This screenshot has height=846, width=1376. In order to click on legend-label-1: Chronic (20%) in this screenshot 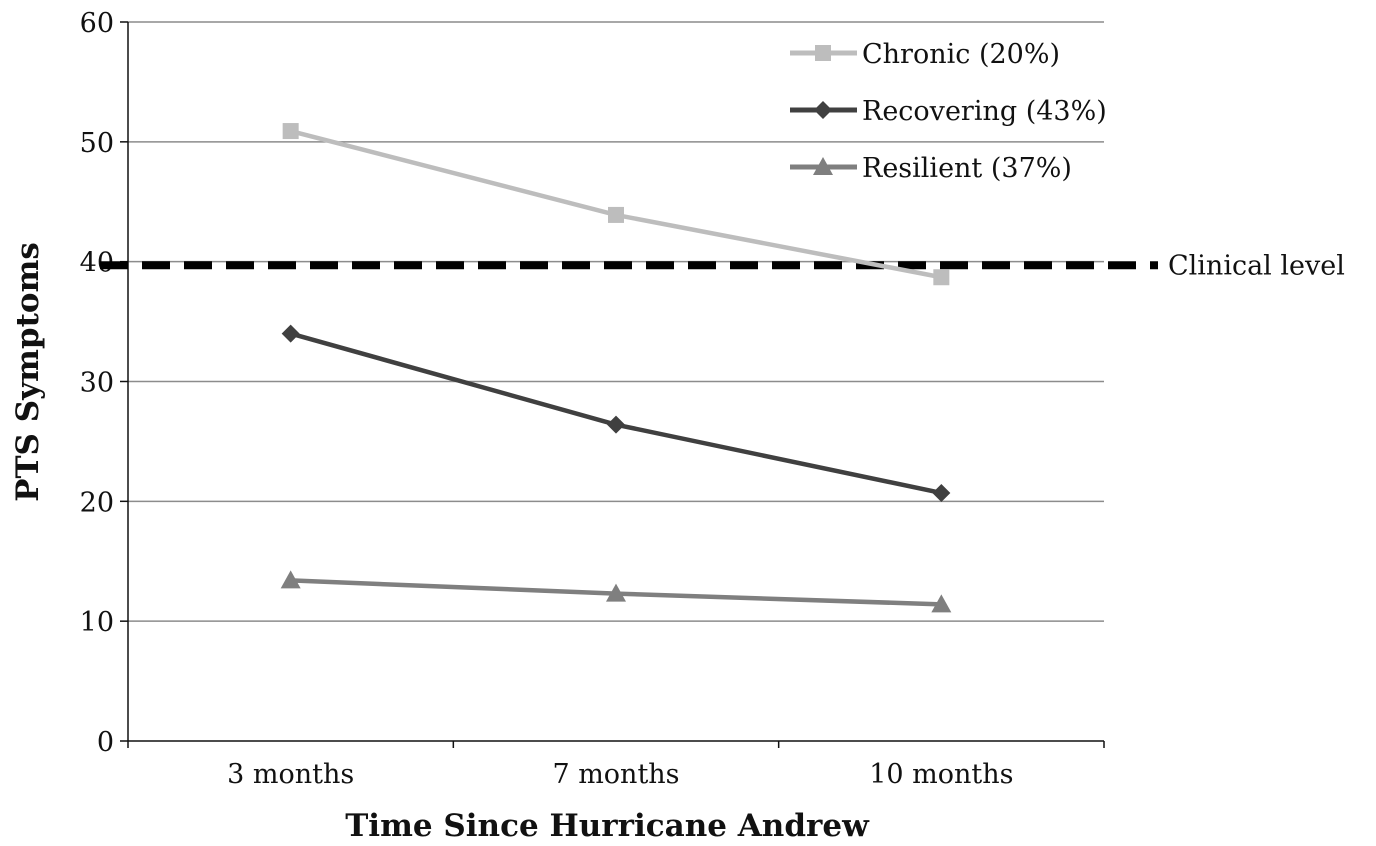, I will do `click(961, 54)`.